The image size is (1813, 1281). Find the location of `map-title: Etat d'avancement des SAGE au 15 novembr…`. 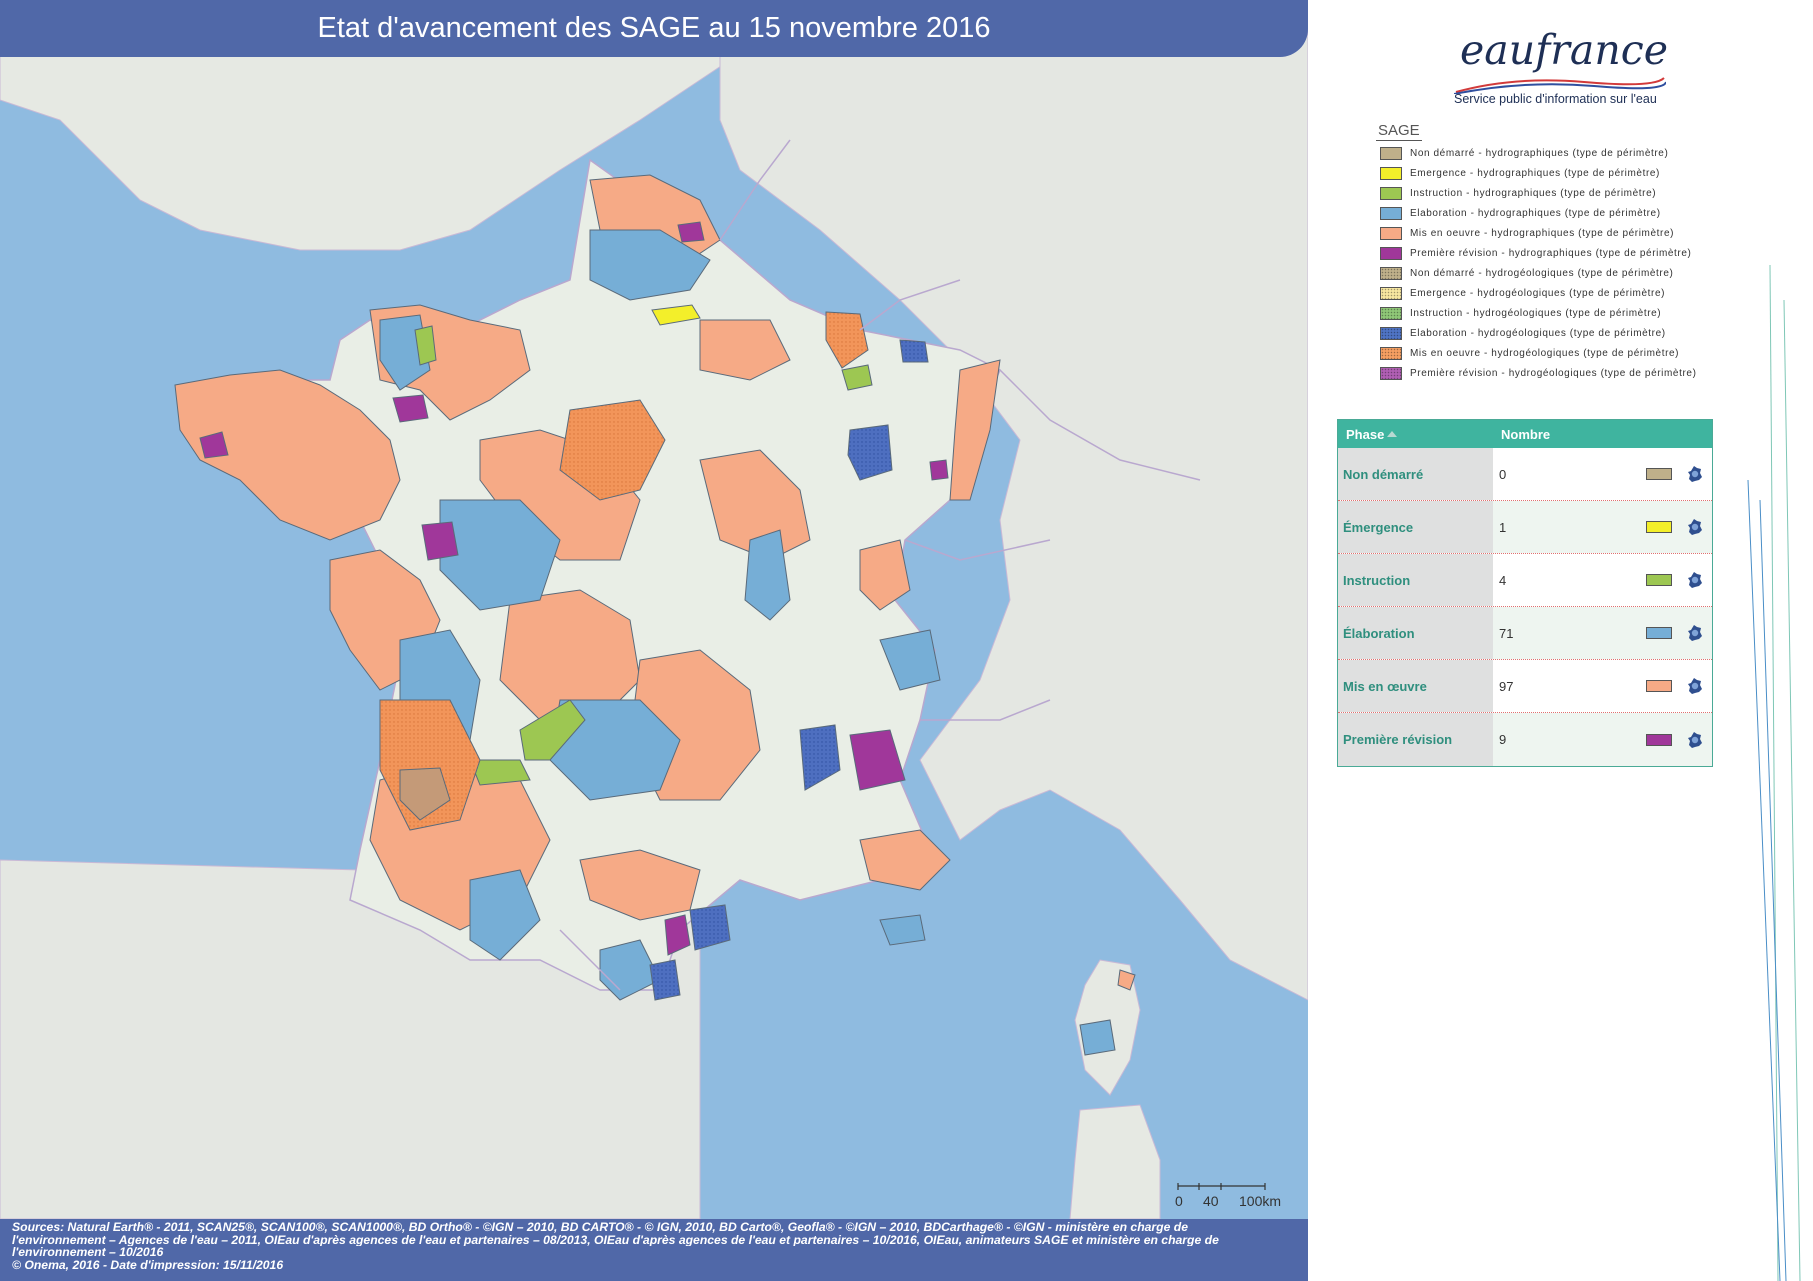

map-title: Etat d'avancement des SAGE au 15 novembr… is located at coordinates (654, 28).